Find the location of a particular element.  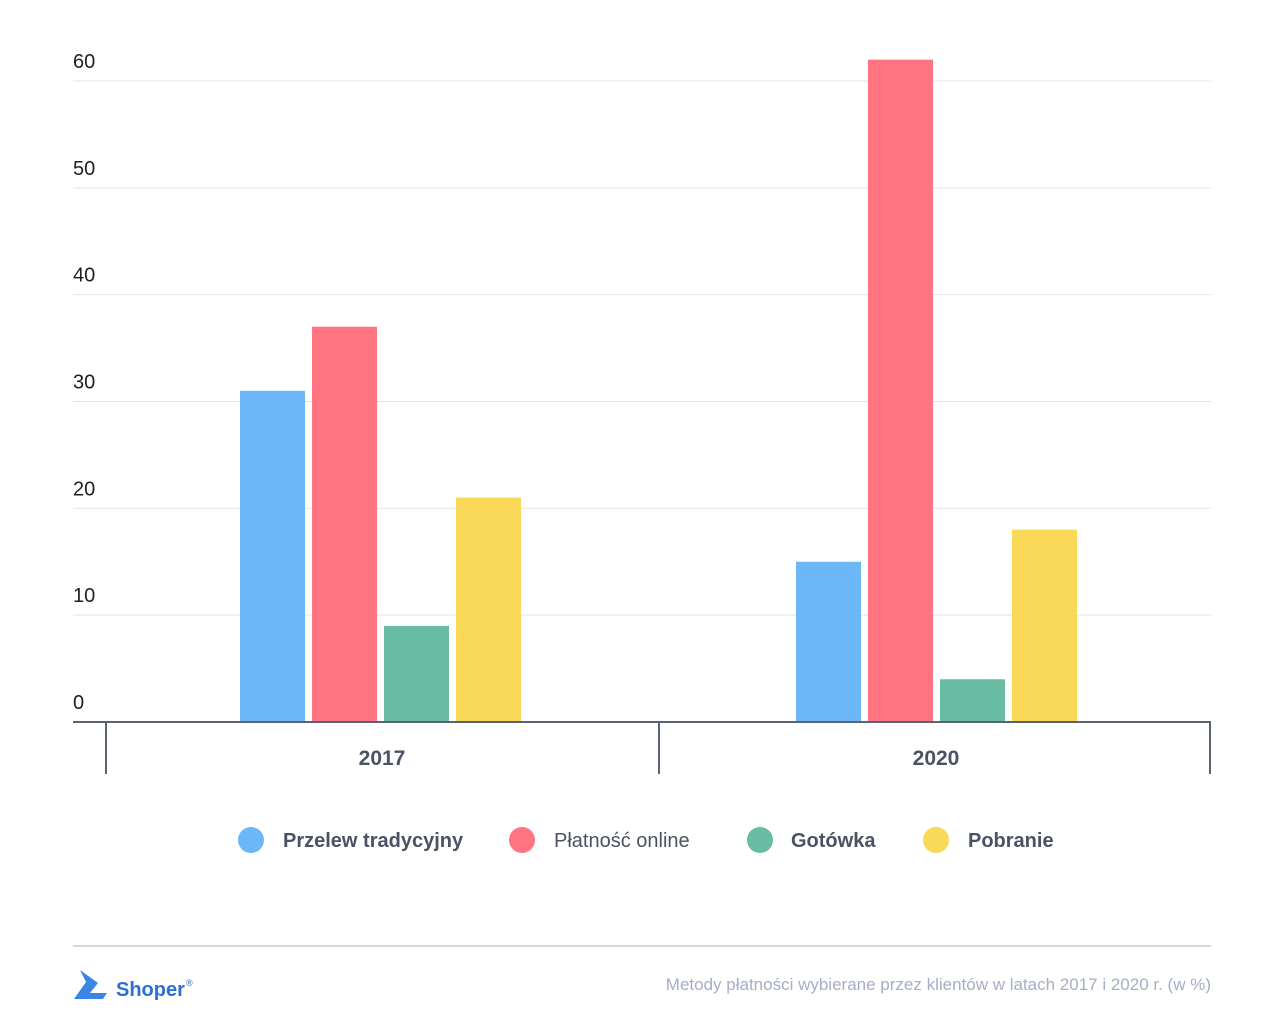

y-axis-ticks: 0 10 20 30 40 50 60 is located at coordinates (84, 382).